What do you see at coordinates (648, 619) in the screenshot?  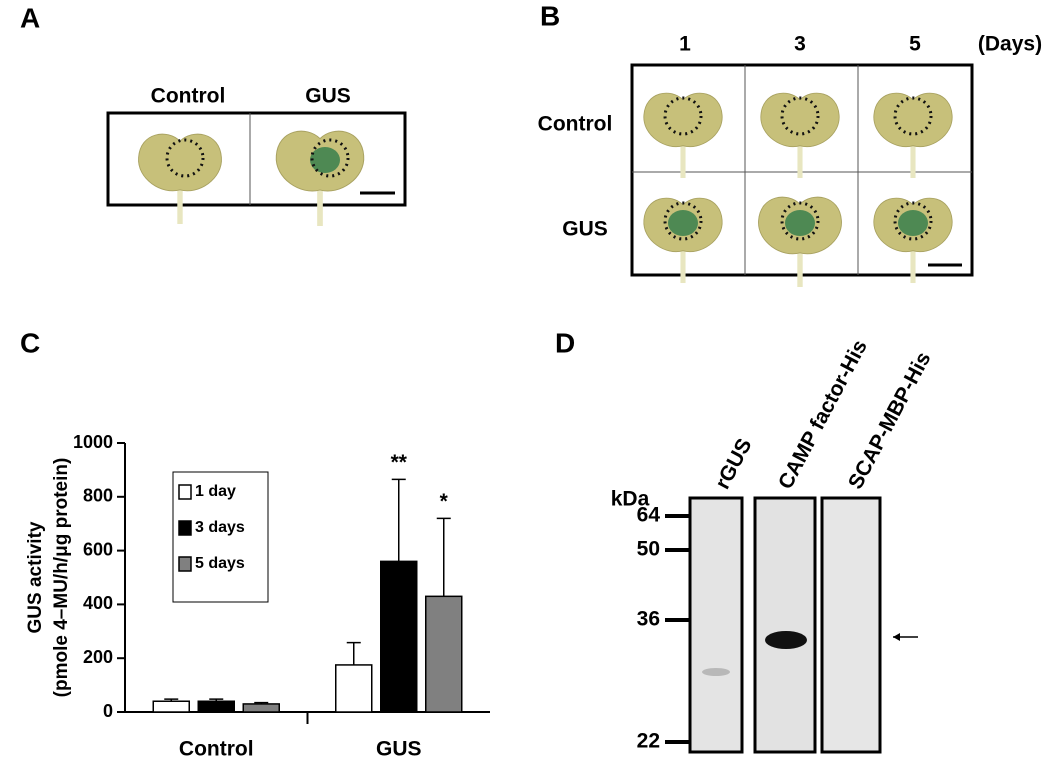 I see `marker-label: 36` at bounding box center [648, 619].